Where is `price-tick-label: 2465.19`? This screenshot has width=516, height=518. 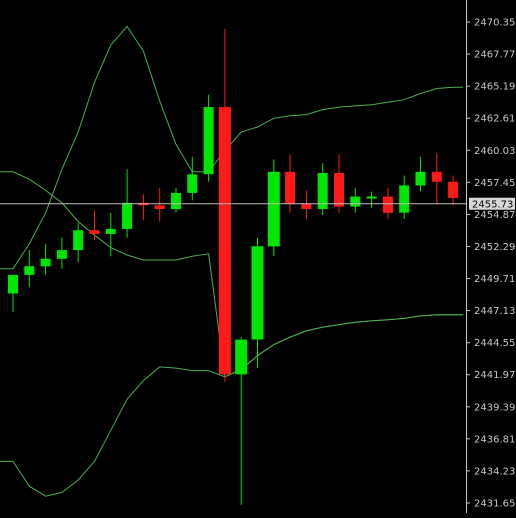
price-tick-label: 2465.19 is located at coordinates (494, 87).